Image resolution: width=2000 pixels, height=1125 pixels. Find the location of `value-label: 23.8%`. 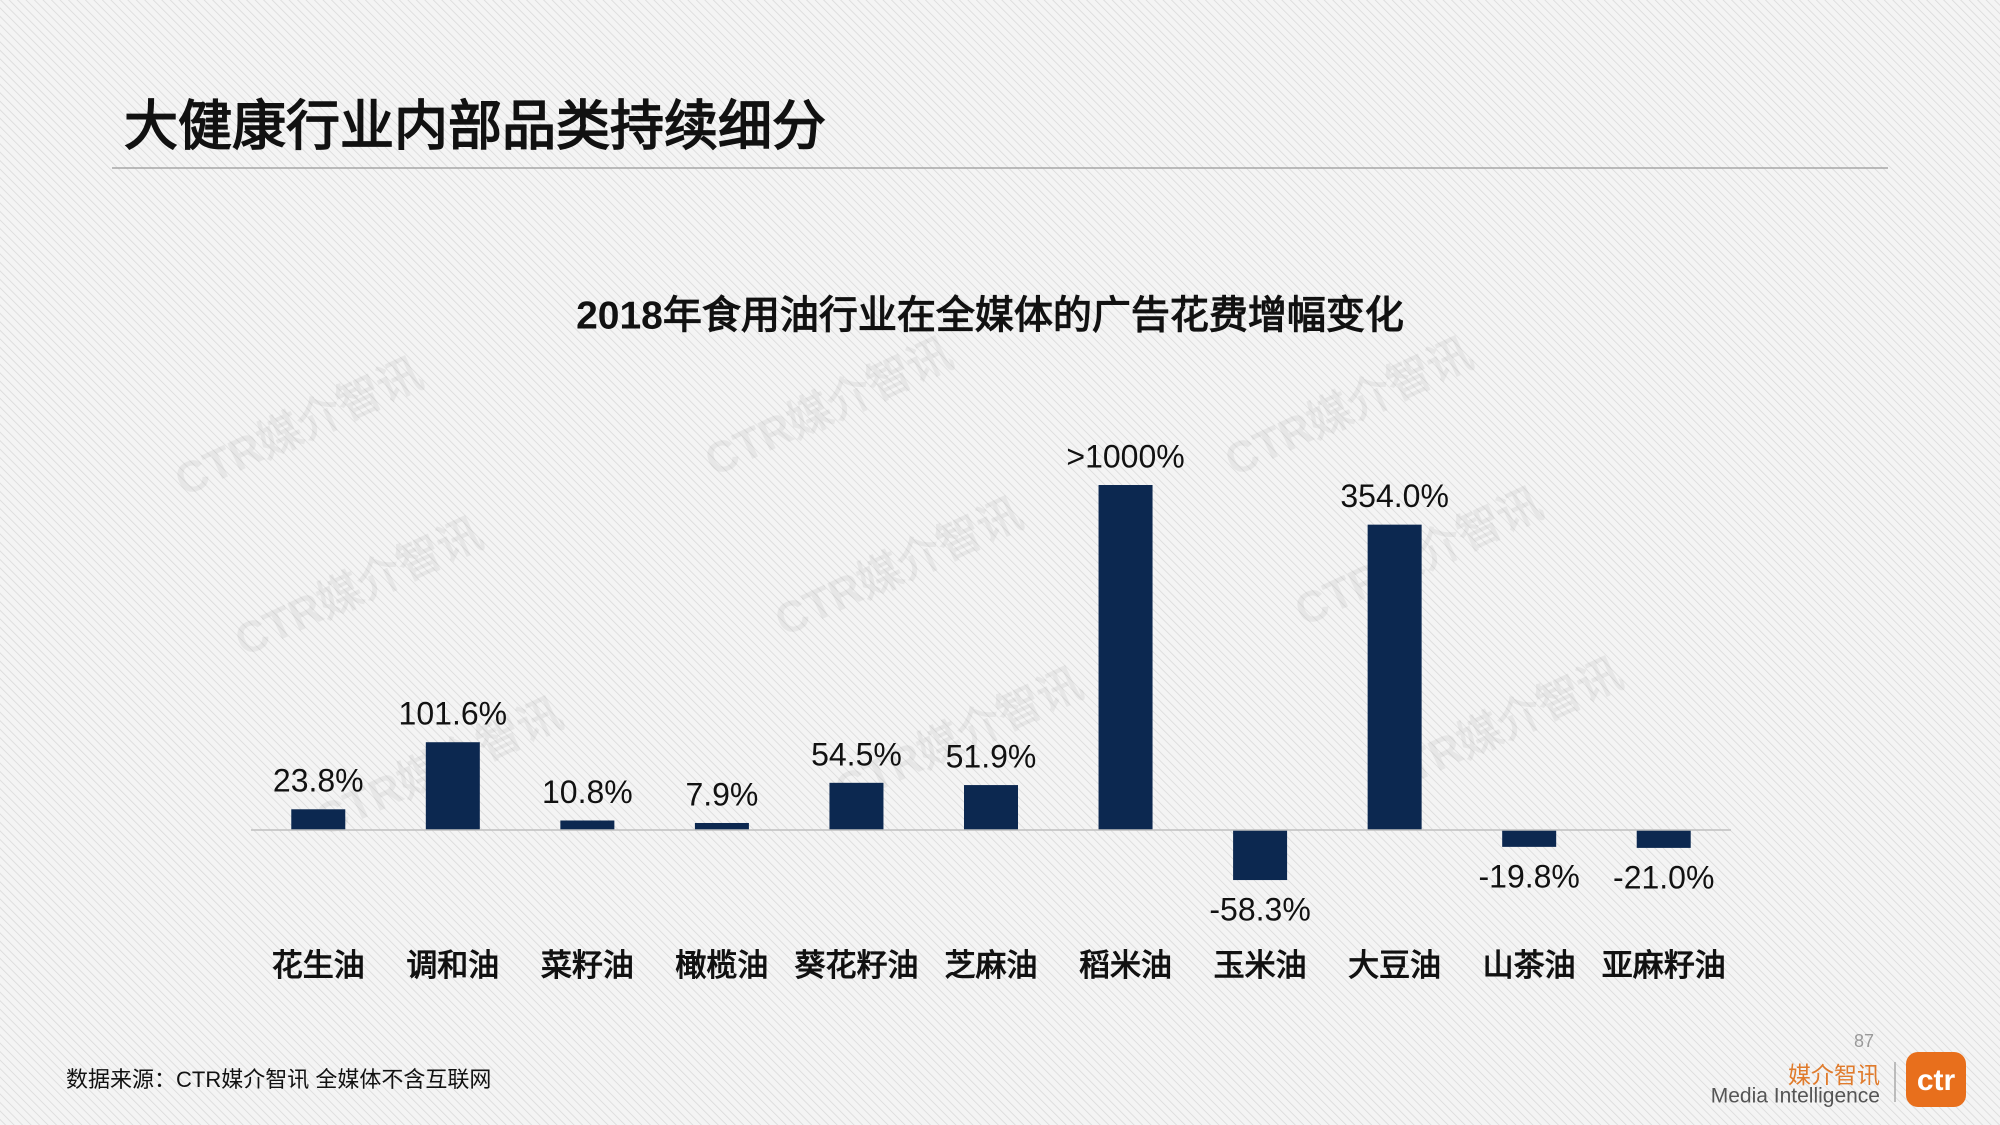

value-label: 23.8% is located at coordinates (318, 781).